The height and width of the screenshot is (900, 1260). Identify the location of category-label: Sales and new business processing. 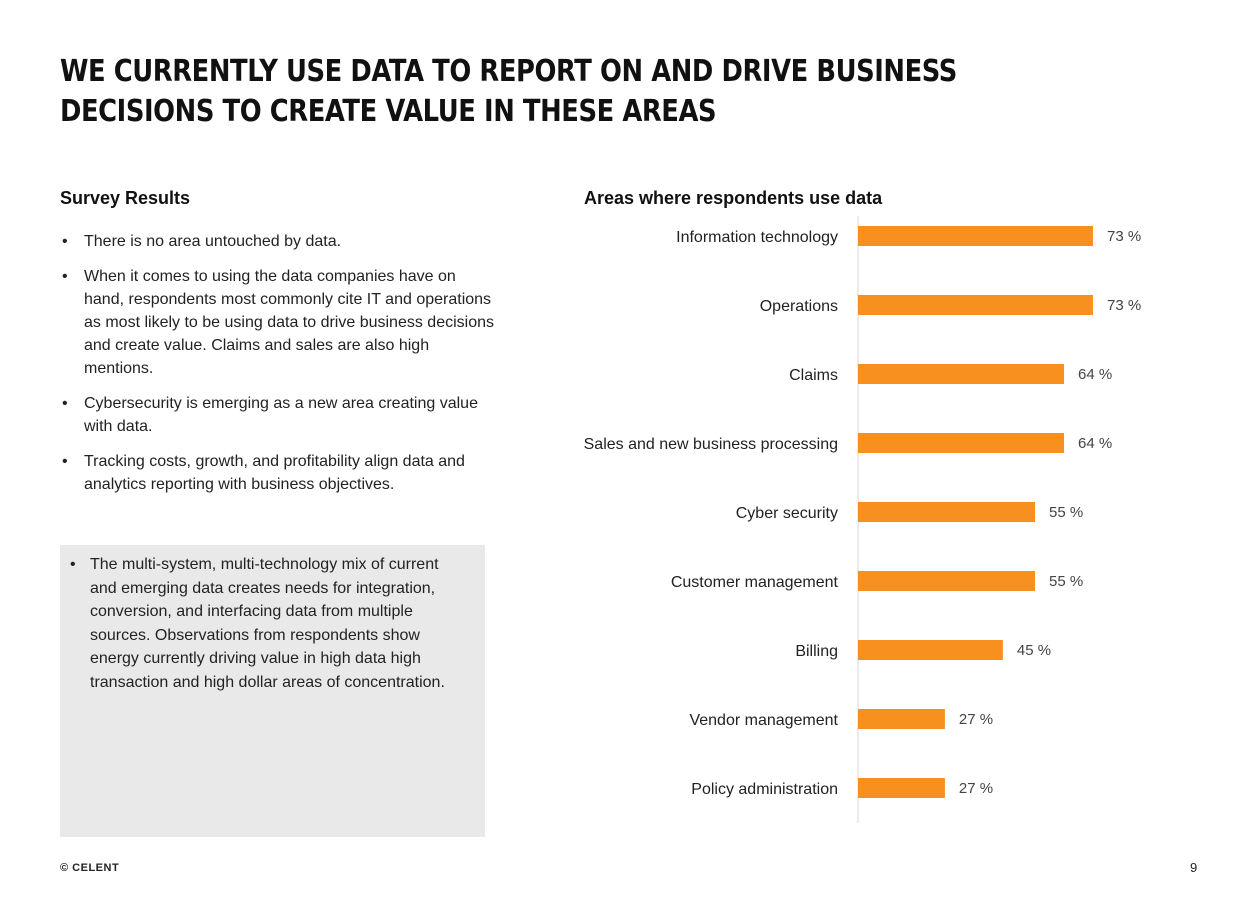
(711, 444).